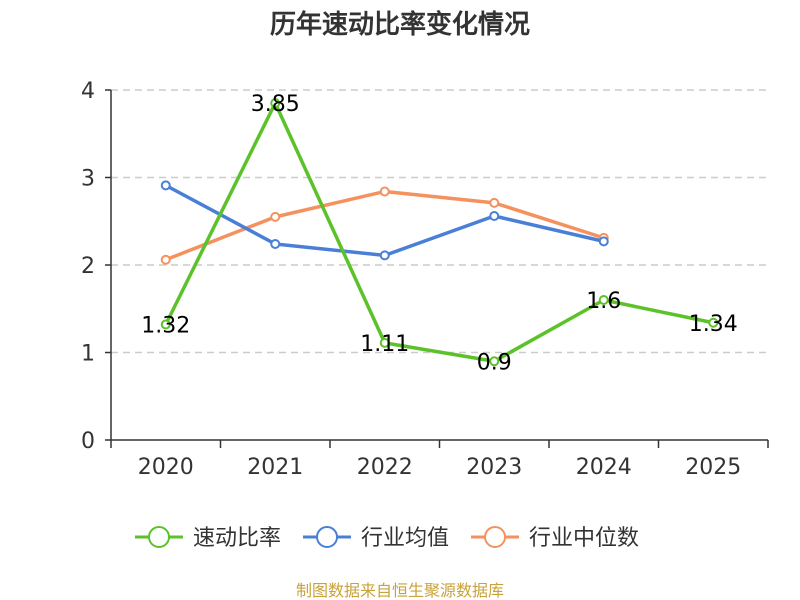 The image size is (800, 600). Describe the element at coordinates (166, 467) in the screenshot. I see `x-tick-label: 2020` at that location.